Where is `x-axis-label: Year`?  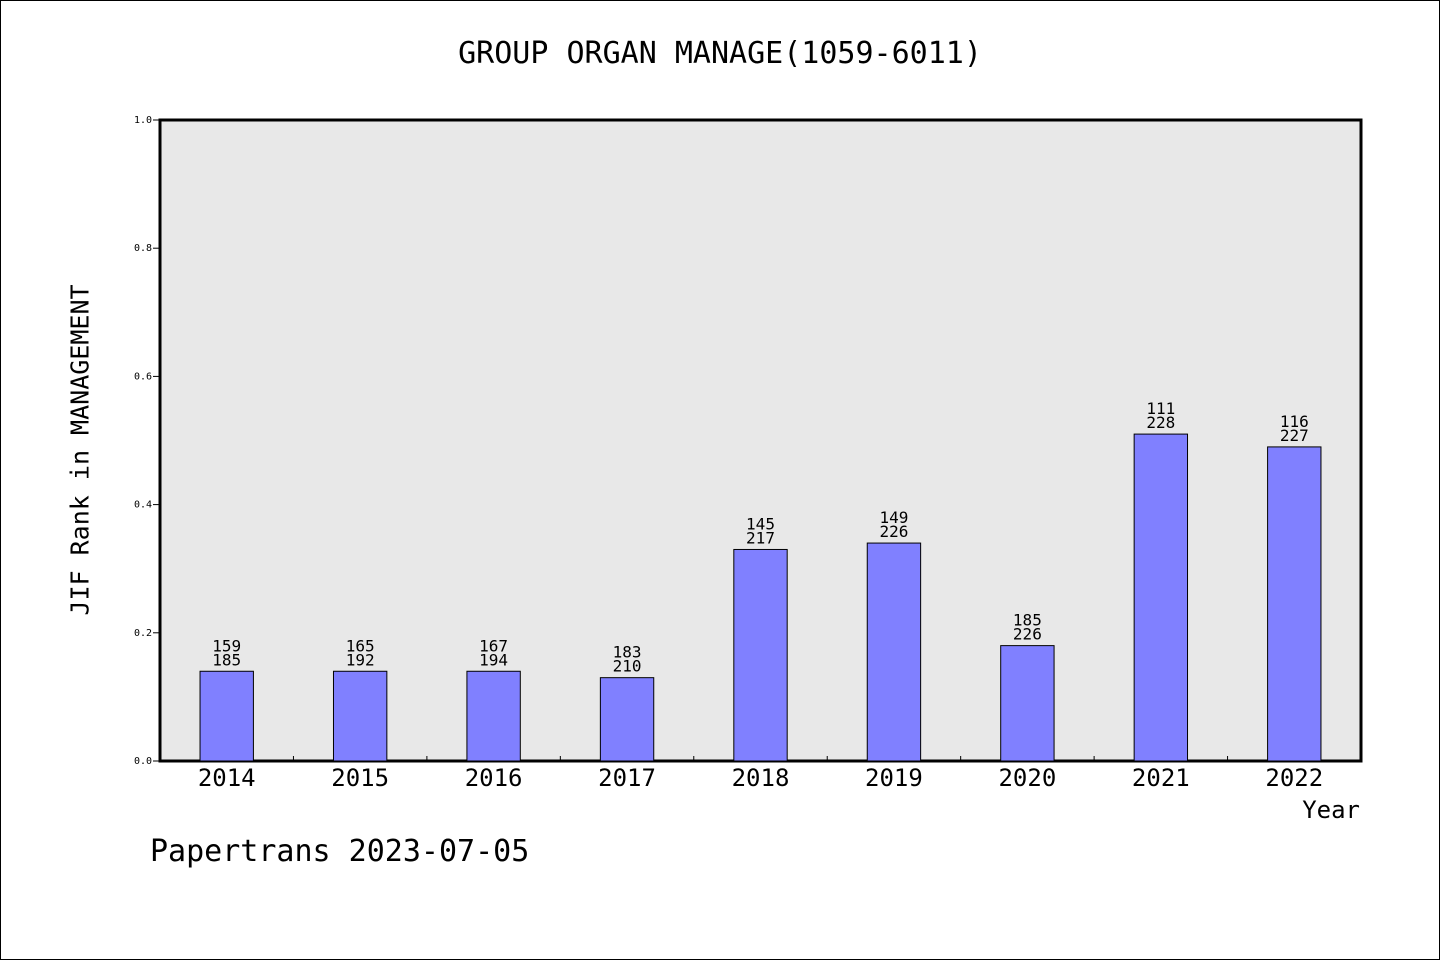 x-axis-label: Year is located at coordinates (1331, 810).